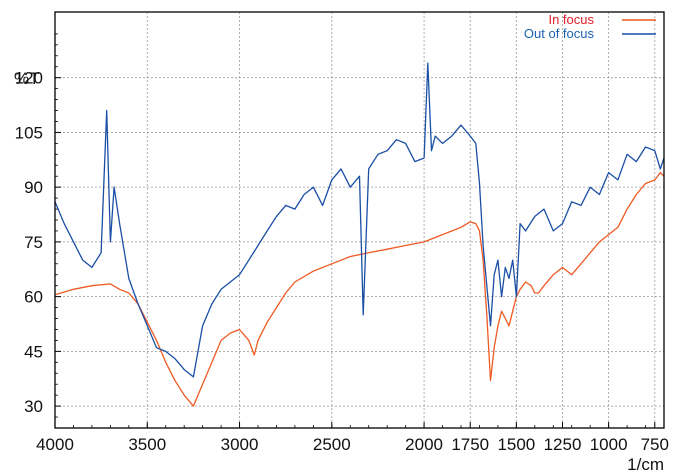 This screenshot has height=475, width=676. What do you see at coordinates (470, 444) in the screenshot?
I see `x-tick-label: 1750` at bounding box center [470, 444].